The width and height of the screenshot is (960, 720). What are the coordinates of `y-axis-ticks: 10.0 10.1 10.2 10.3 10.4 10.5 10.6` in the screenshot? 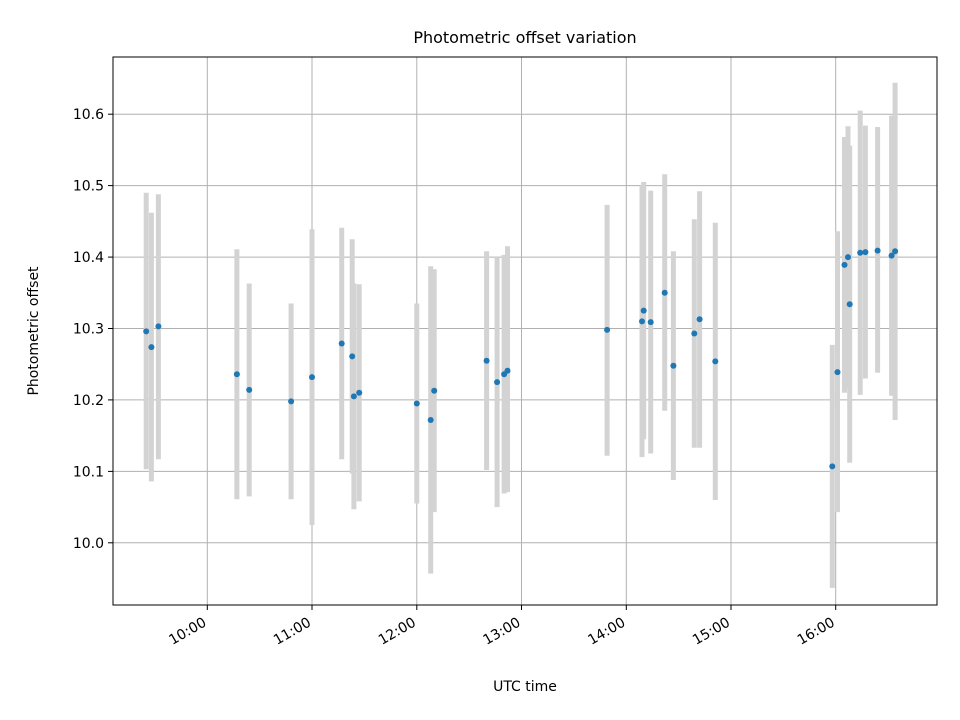 It's located at (93, 329).